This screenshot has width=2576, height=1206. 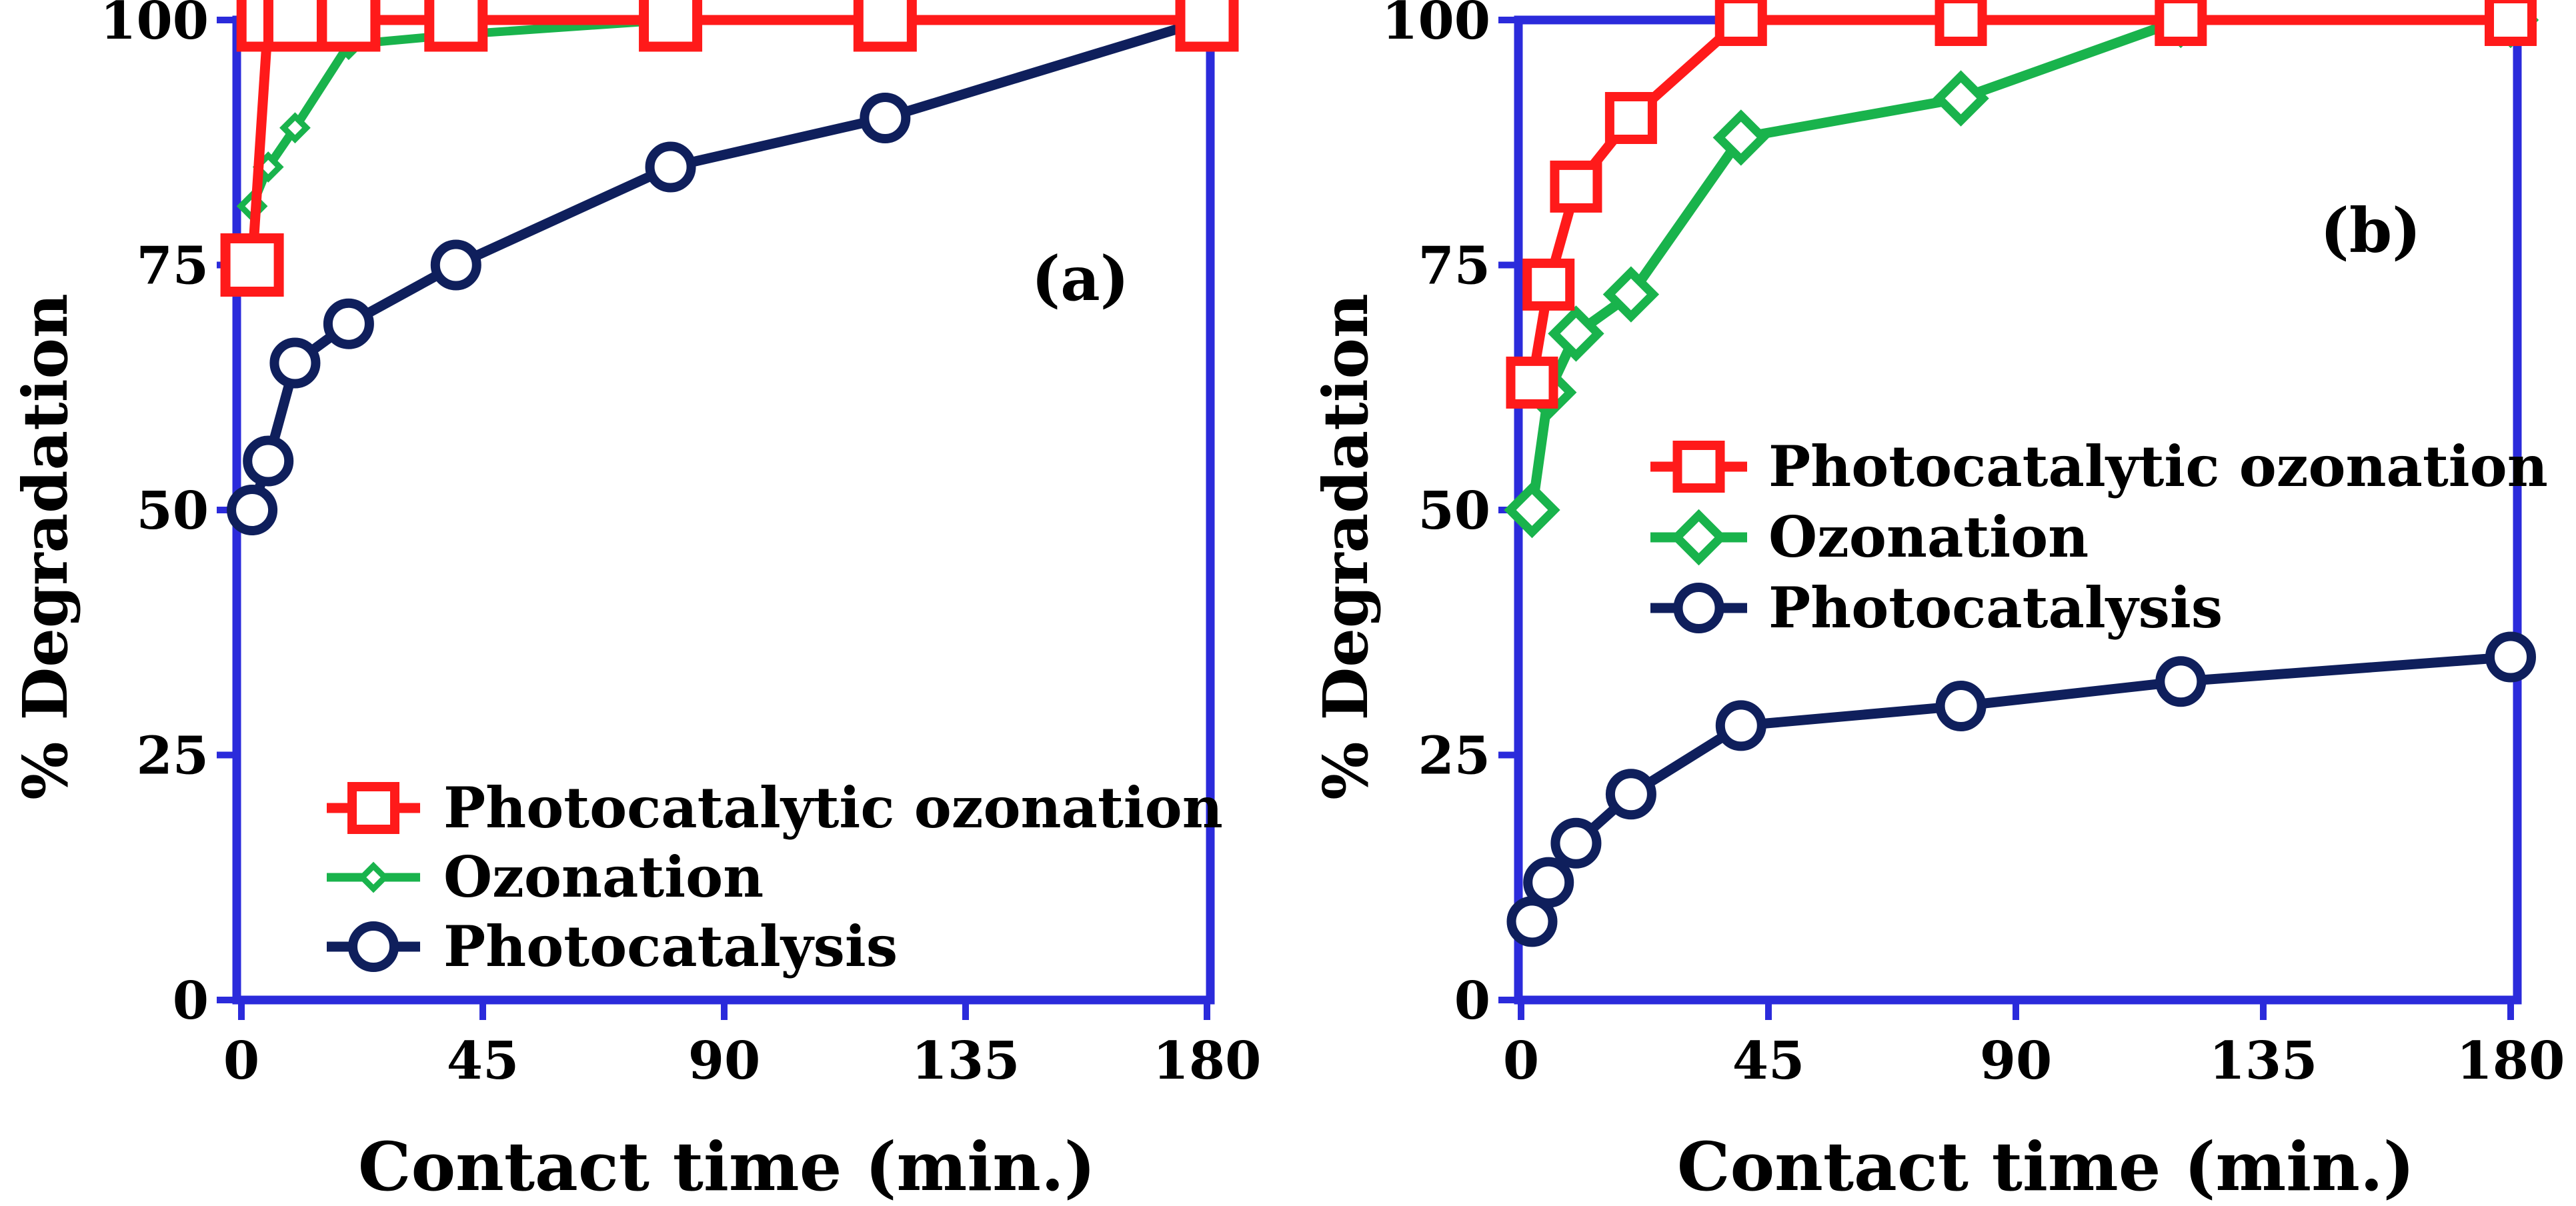 What do you see at coordinates (173, 511) in the screenshot?
I see `panel-a-y-tick-label: 50` at bounding box center [173, 511].